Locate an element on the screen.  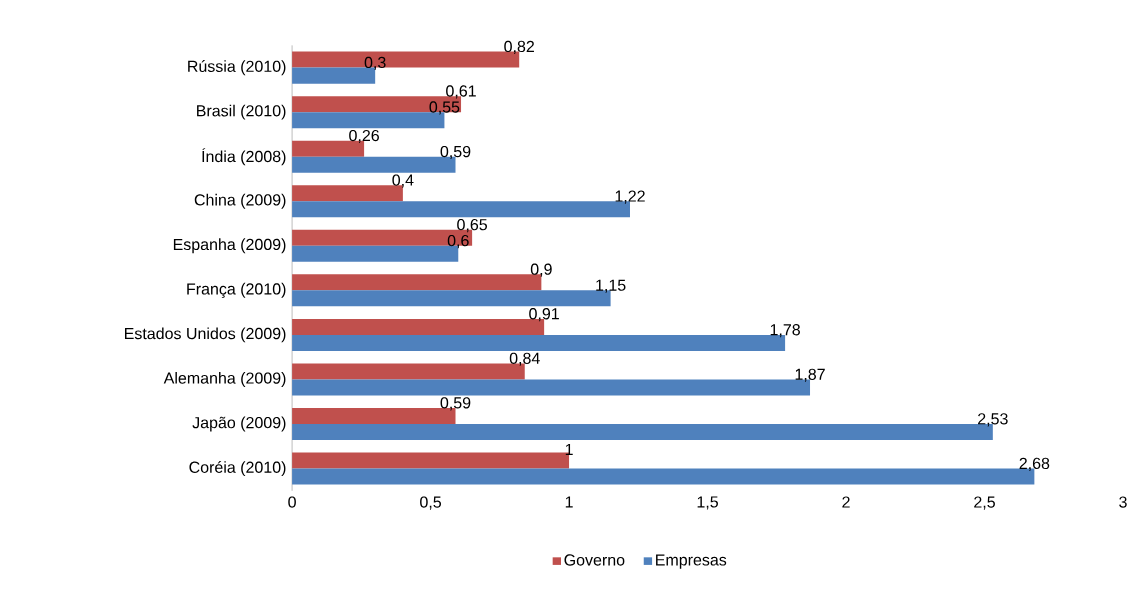
data-label: 1,78 is located at coordinates (785, 331).